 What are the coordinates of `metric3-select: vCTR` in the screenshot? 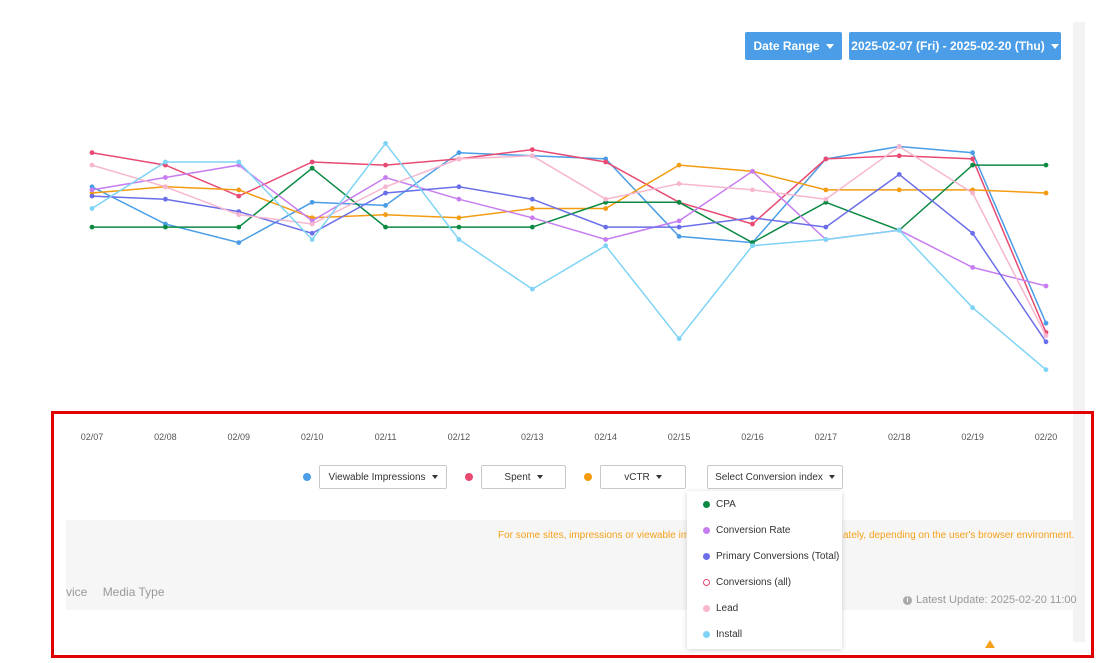 It's located at (643, 477).